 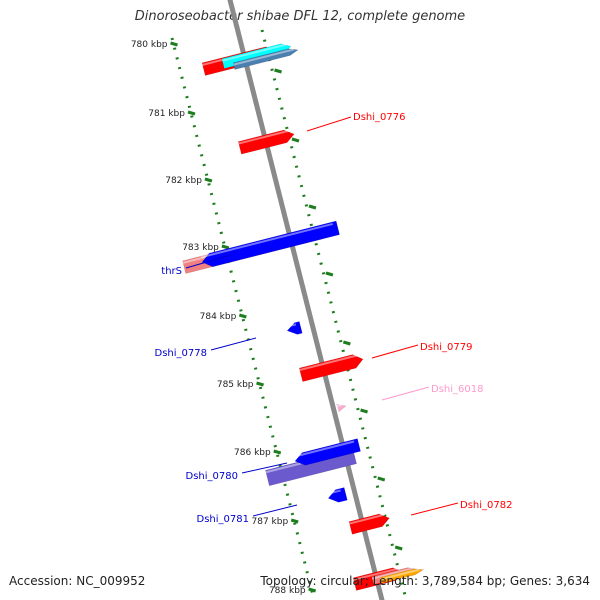 I want to click on gene-label-thrs: thrS, so click(x=171, y=271).